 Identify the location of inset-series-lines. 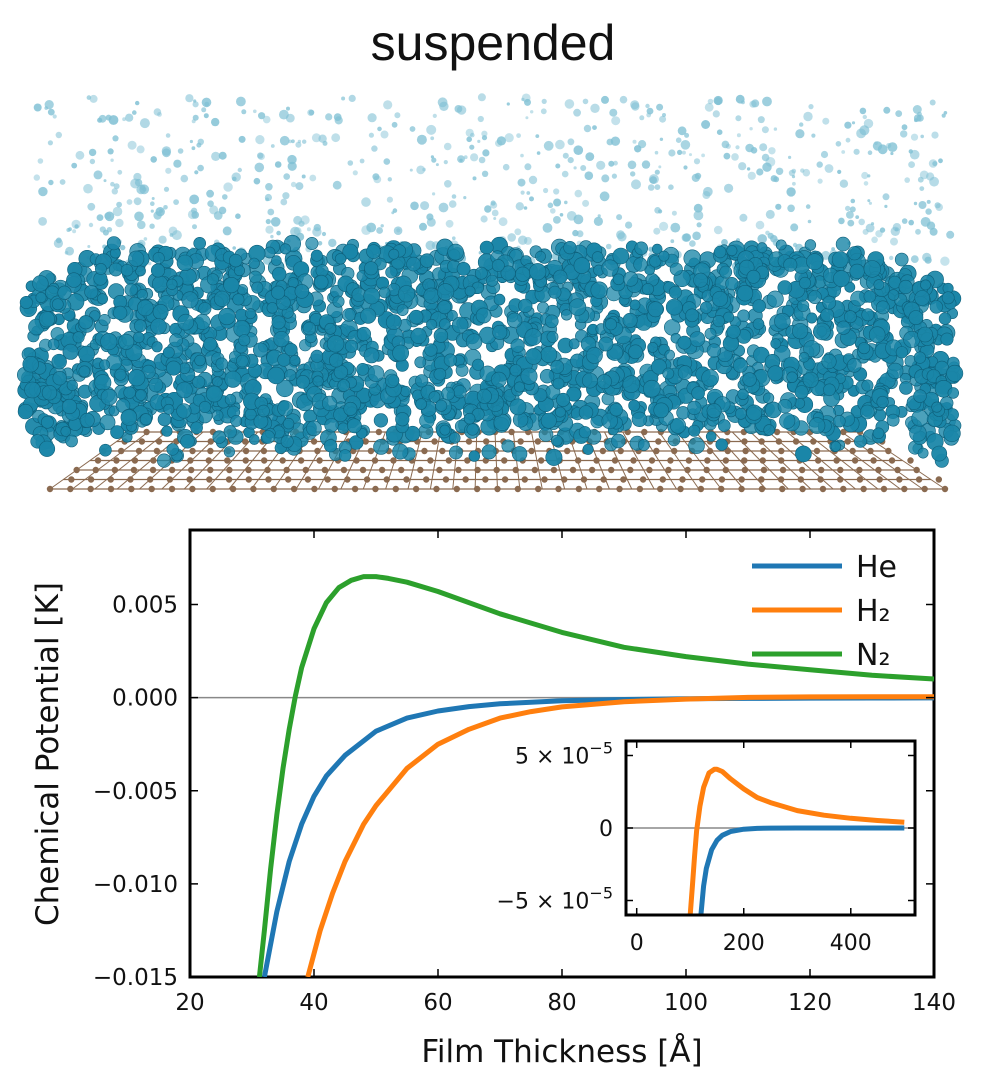
(796, 840).